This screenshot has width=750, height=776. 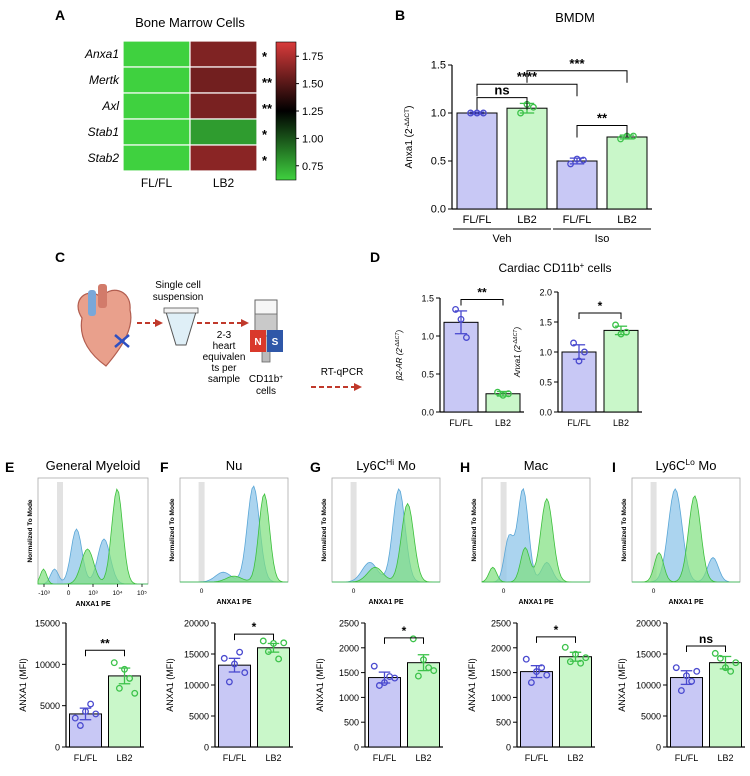 I want to click on facs-y-label: Normalized To Mode, so click(x=624, y=529).